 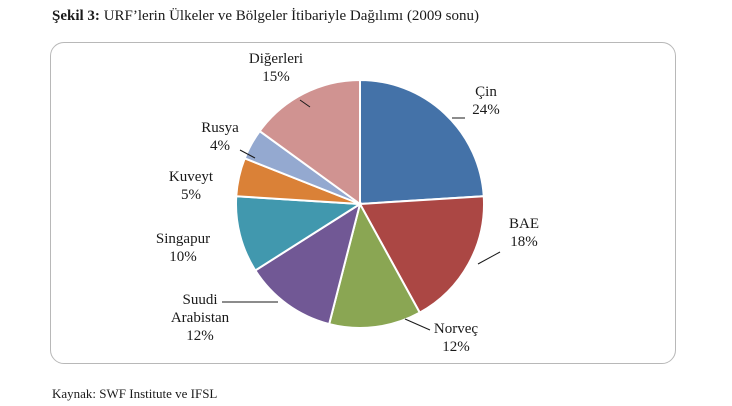 I want to click on slice-label-bae: BAE 18%, so click(x=524, y=233).